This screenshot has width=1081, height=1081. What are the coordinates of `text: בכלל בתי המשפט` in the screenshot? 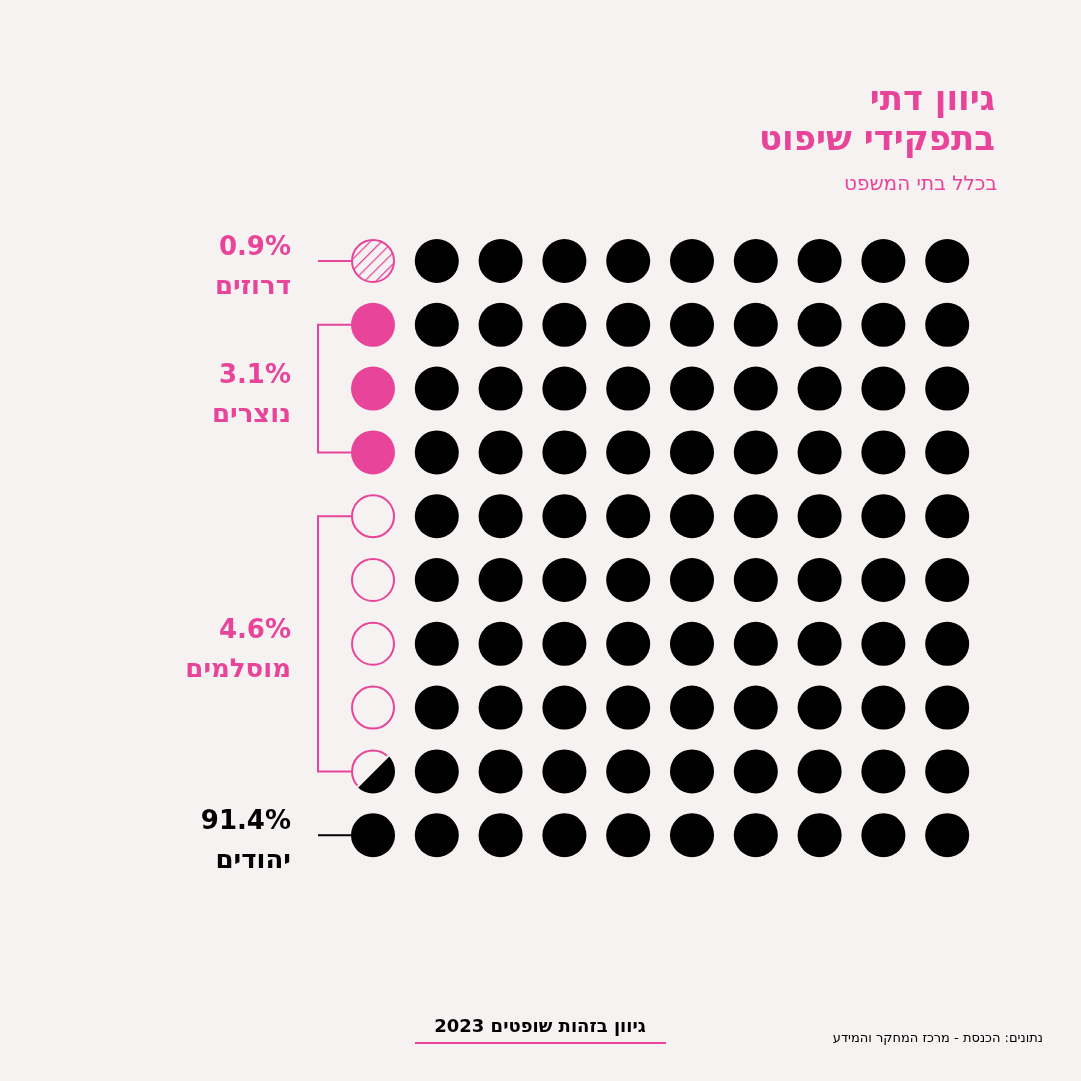 It's located at (920, 183).